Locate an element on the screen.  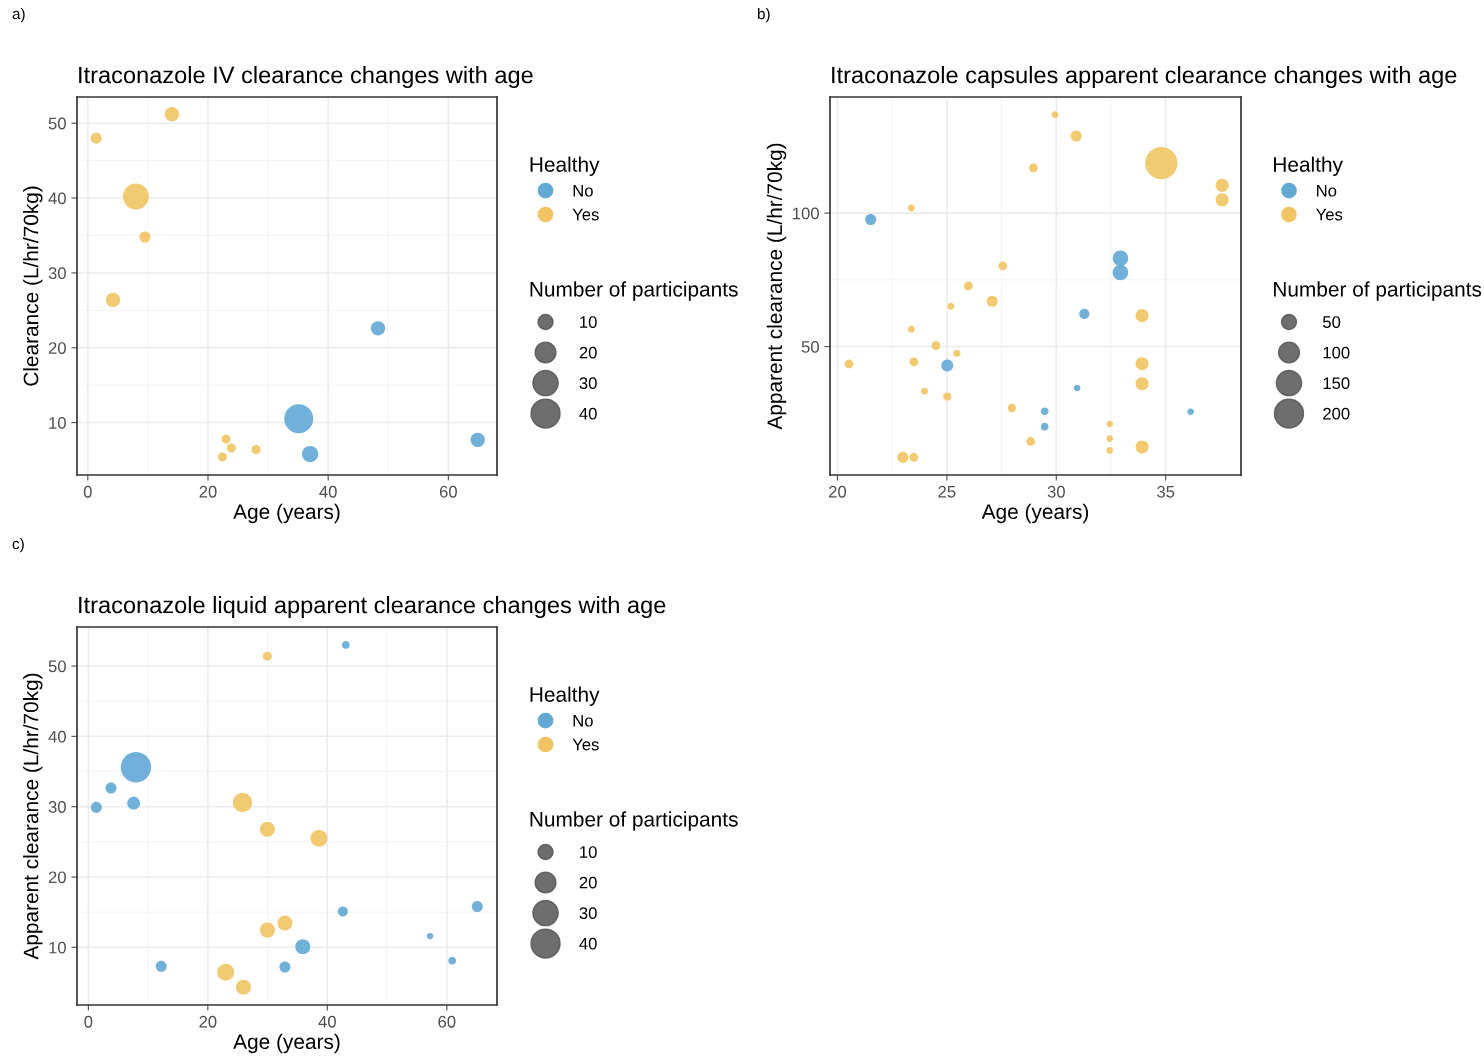
x-tick-label: 25 is located at coordinates (947, 491).